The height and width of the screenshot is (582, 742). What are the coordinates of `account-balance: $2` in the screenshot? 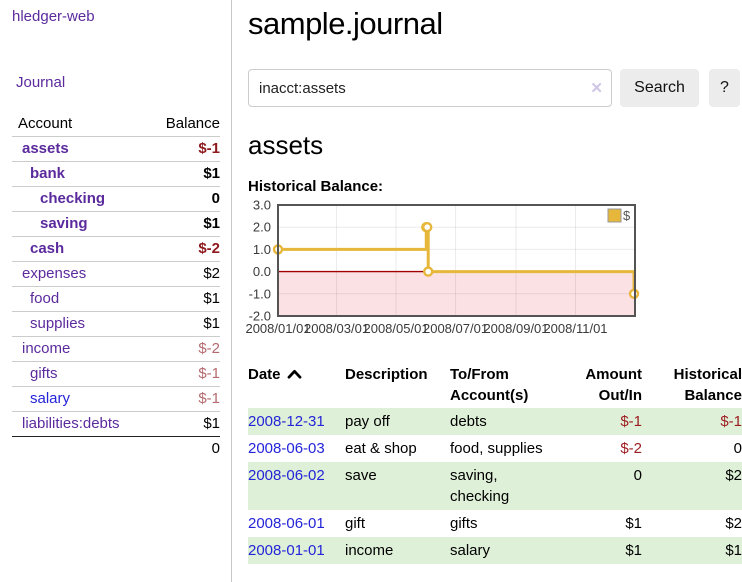 It's located at (211, 273).